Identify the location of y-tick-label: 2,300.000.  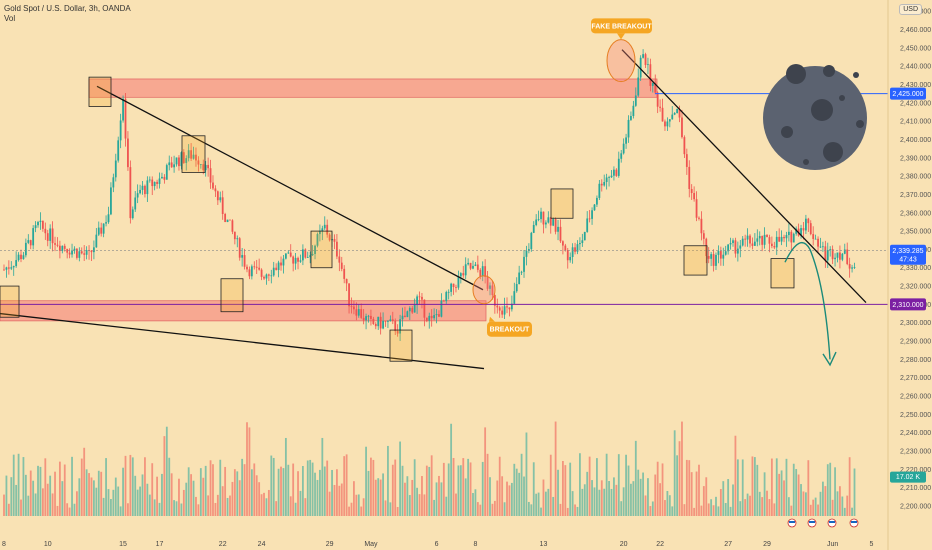
(915, 323).